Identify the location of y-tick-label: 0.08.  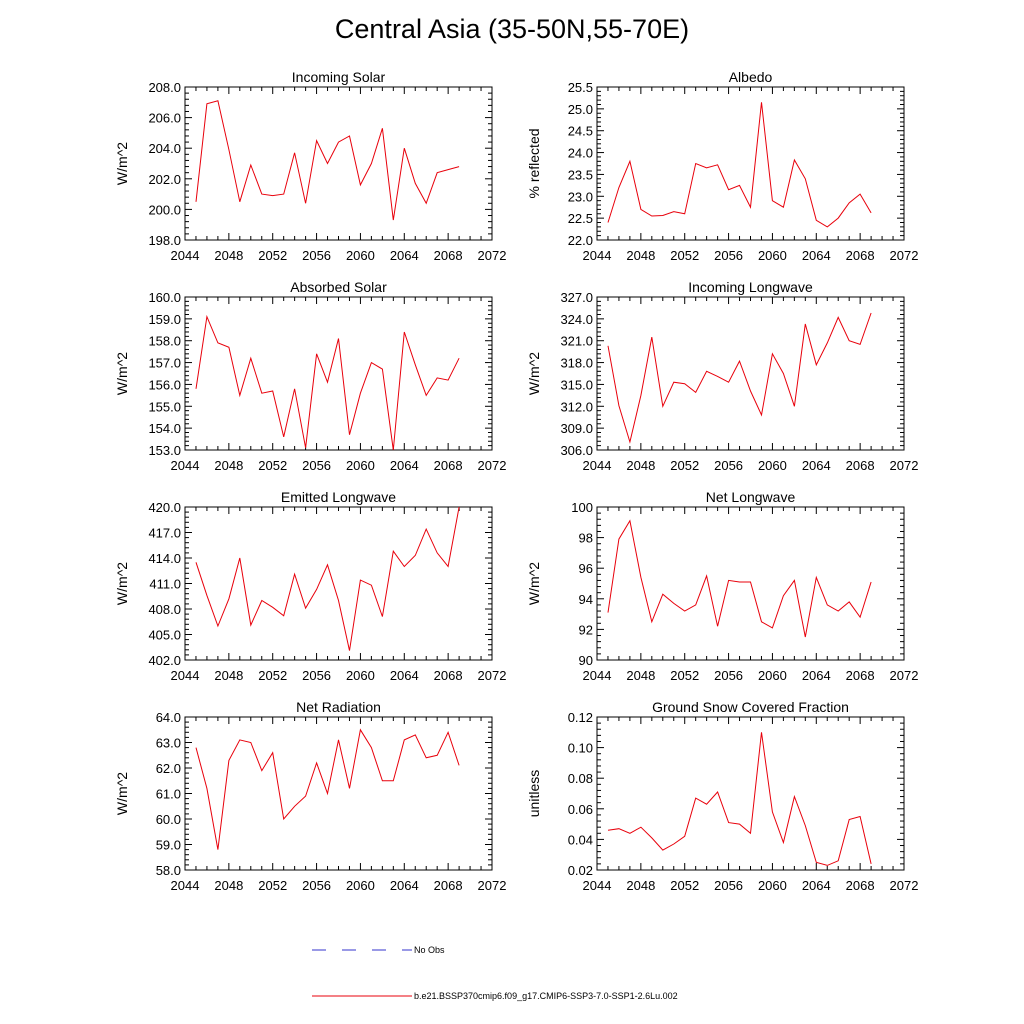
(580, 778).